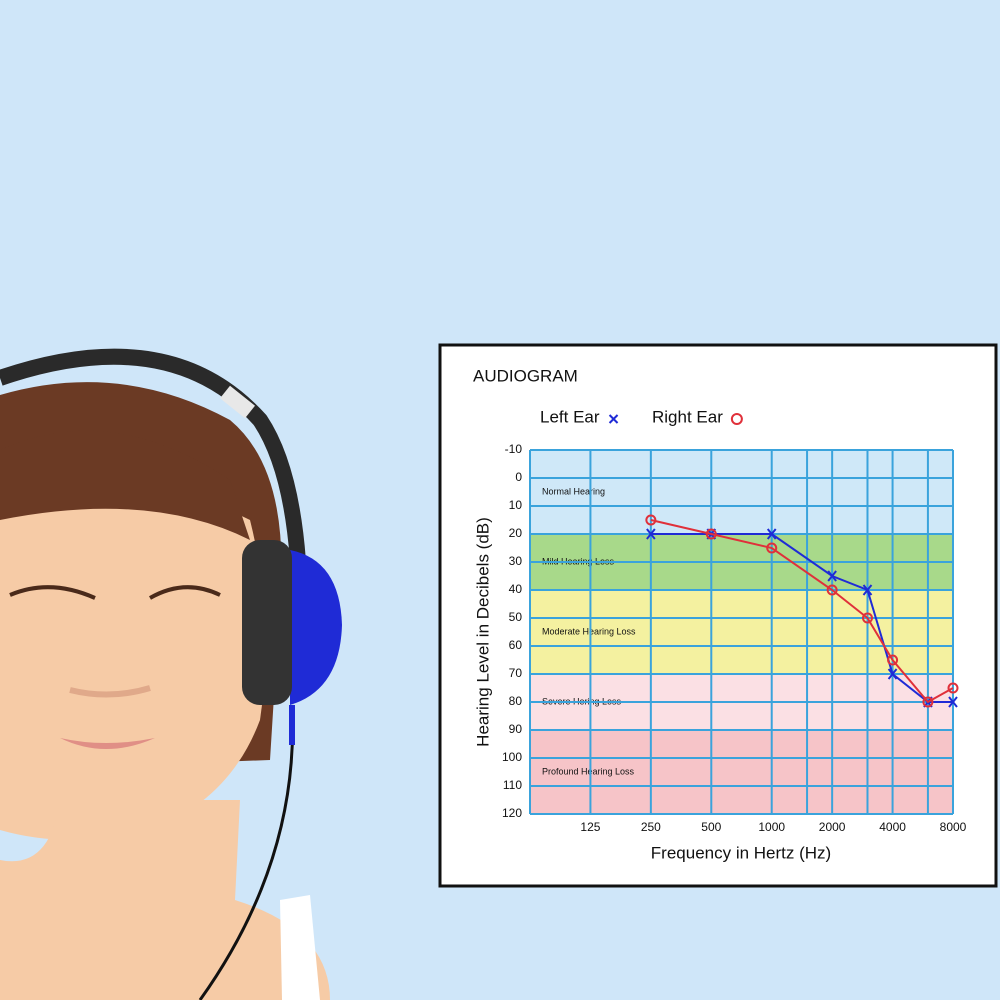 The width and height of the screenshot is (1000, 1000). What do you see at coordinates (771, 827) in the screenshot?
I see `x-tick-label: 1000` at bounding box center [771, 827].